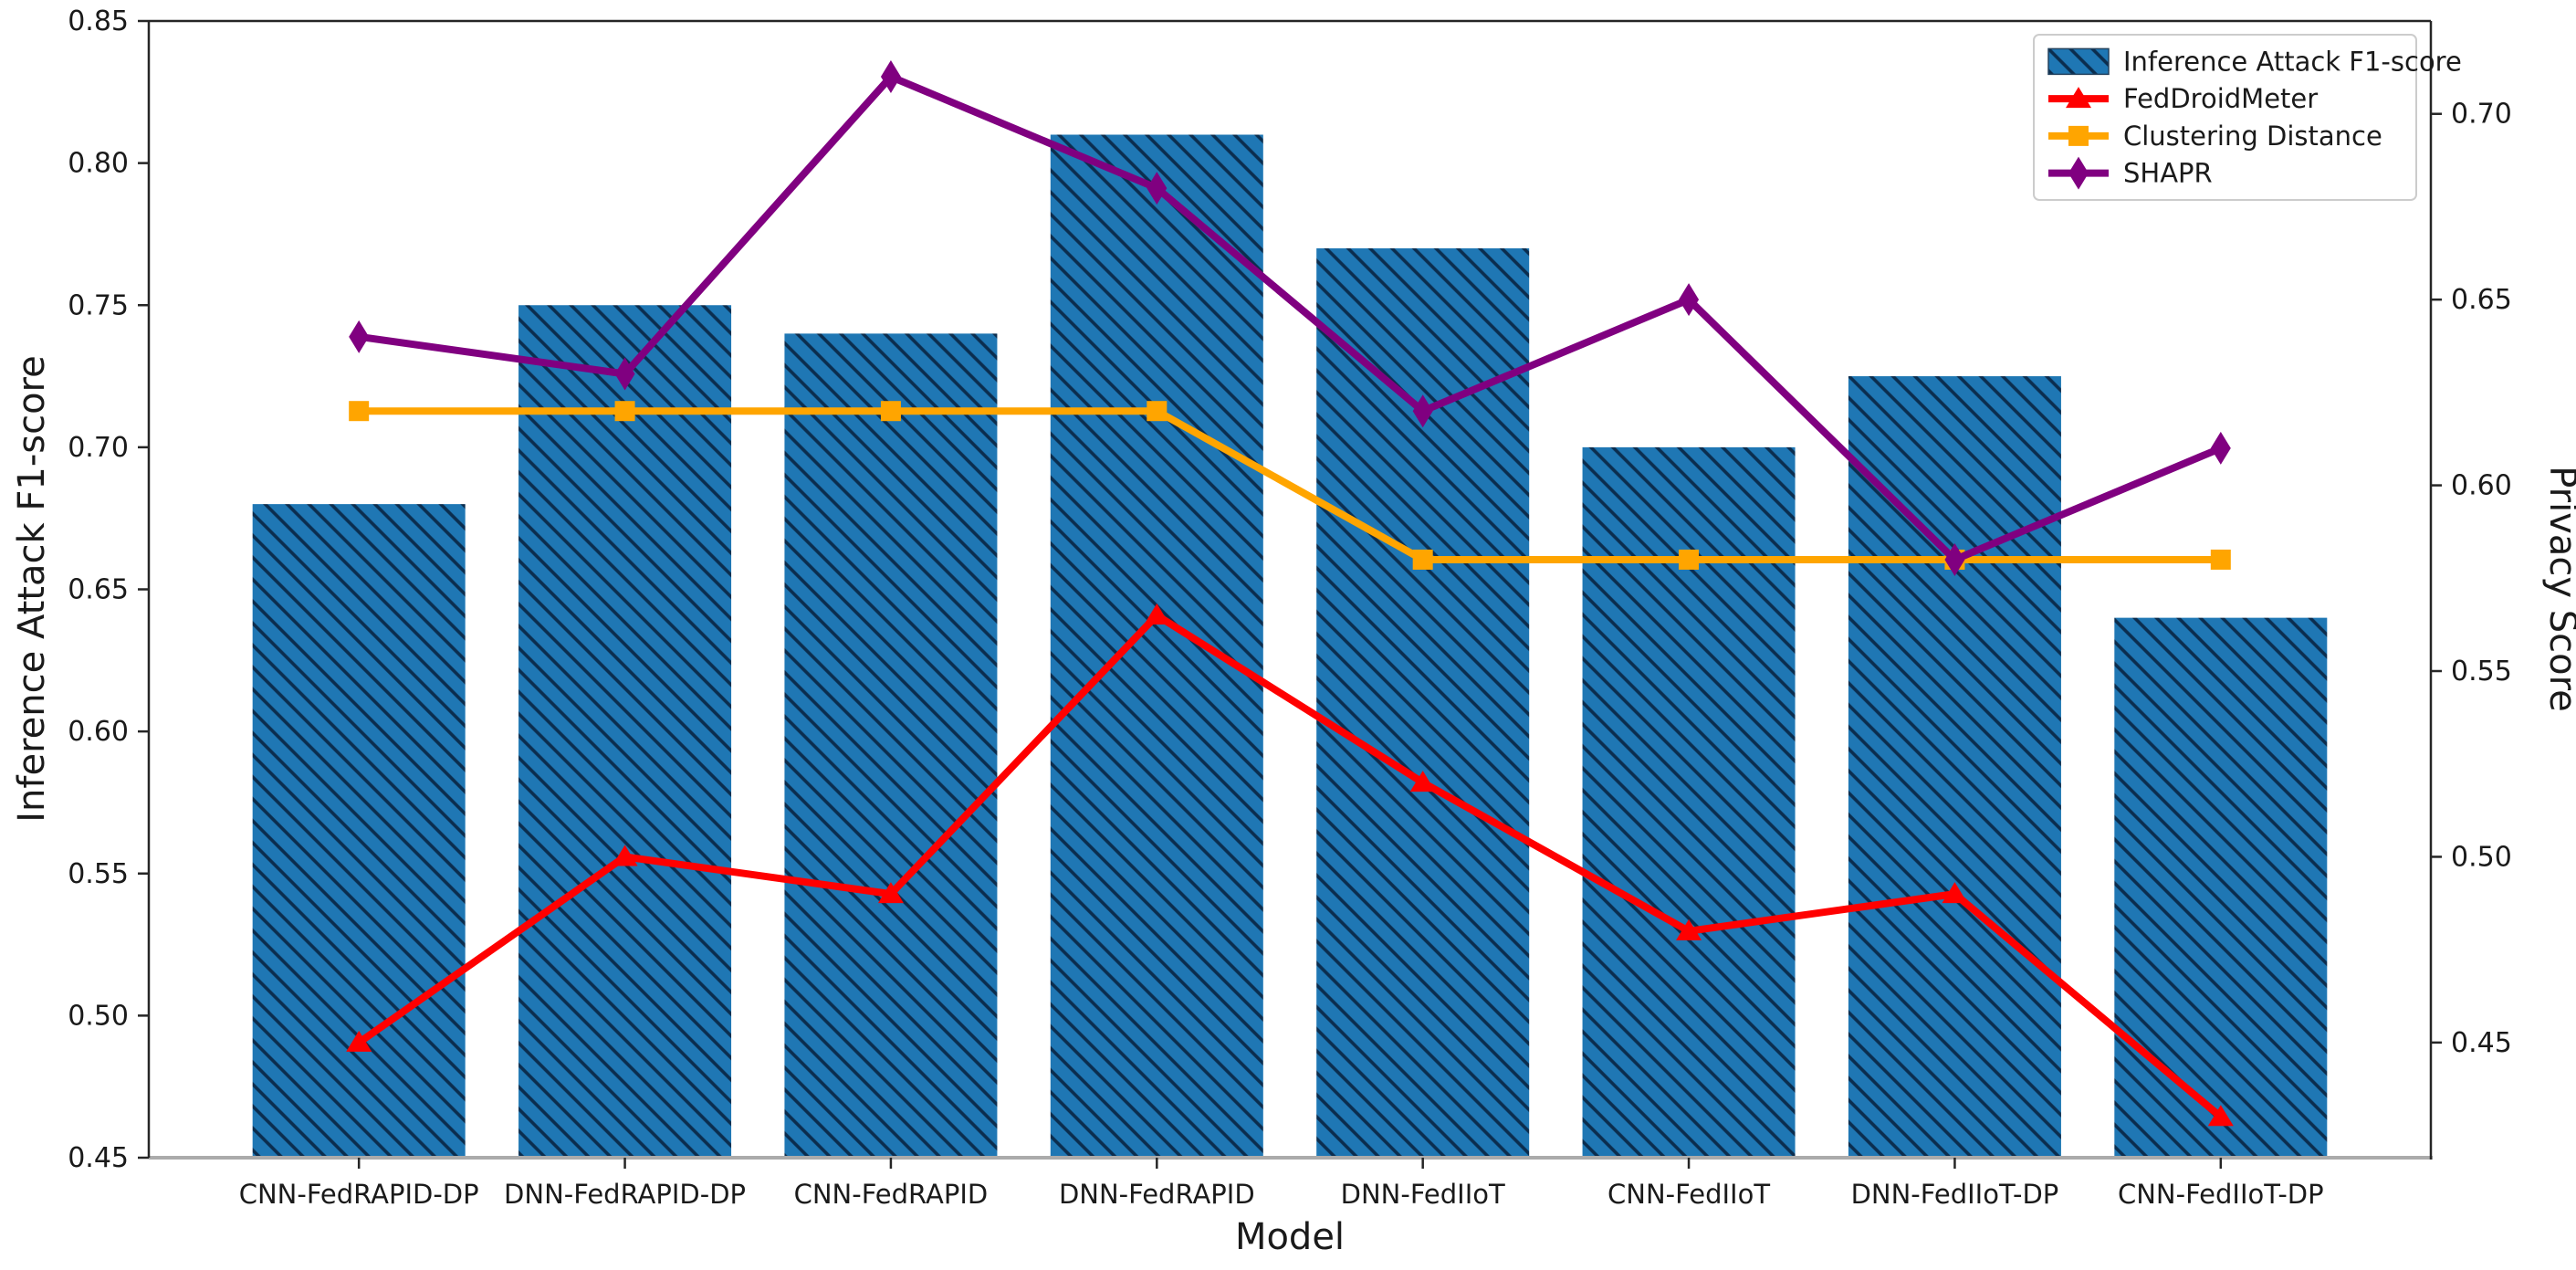  I want to click on y-tick-label-left-0.60: 0.60, so click(99, 732).